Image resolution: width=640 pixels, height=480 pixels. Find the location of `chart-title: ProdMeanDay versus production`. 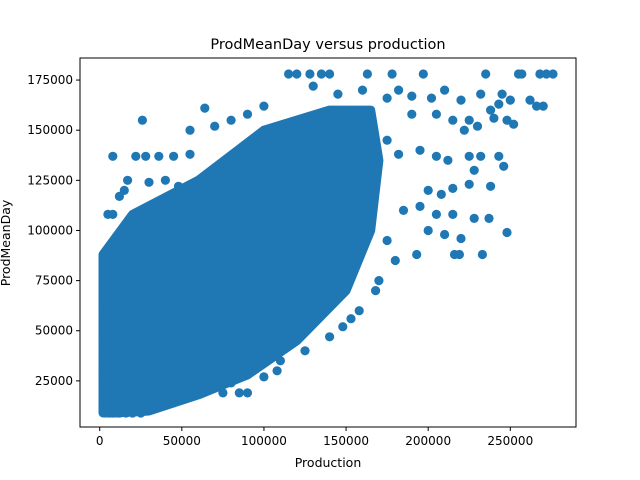

chart-title: ProdMeanDay versus production is located at coordinates (327, 45).